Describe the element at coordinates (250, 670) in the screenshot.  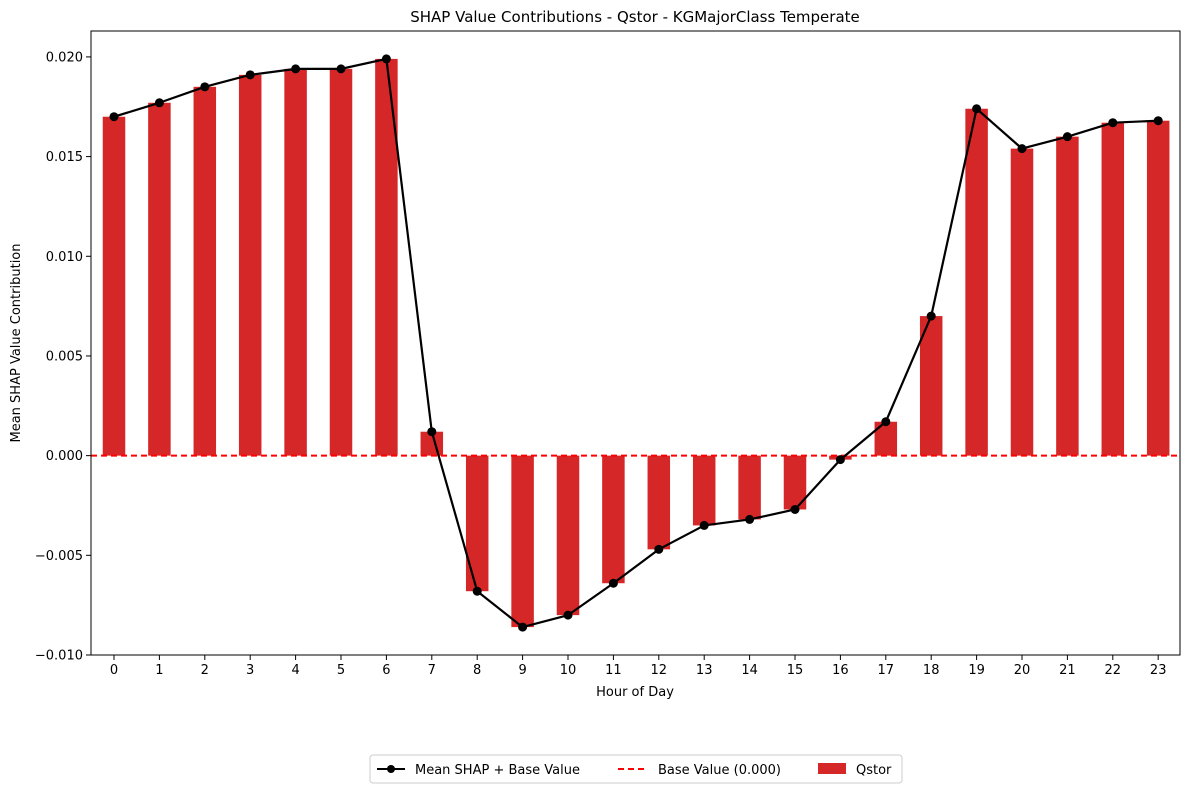
I see `x-tick-label: 3` at that location.